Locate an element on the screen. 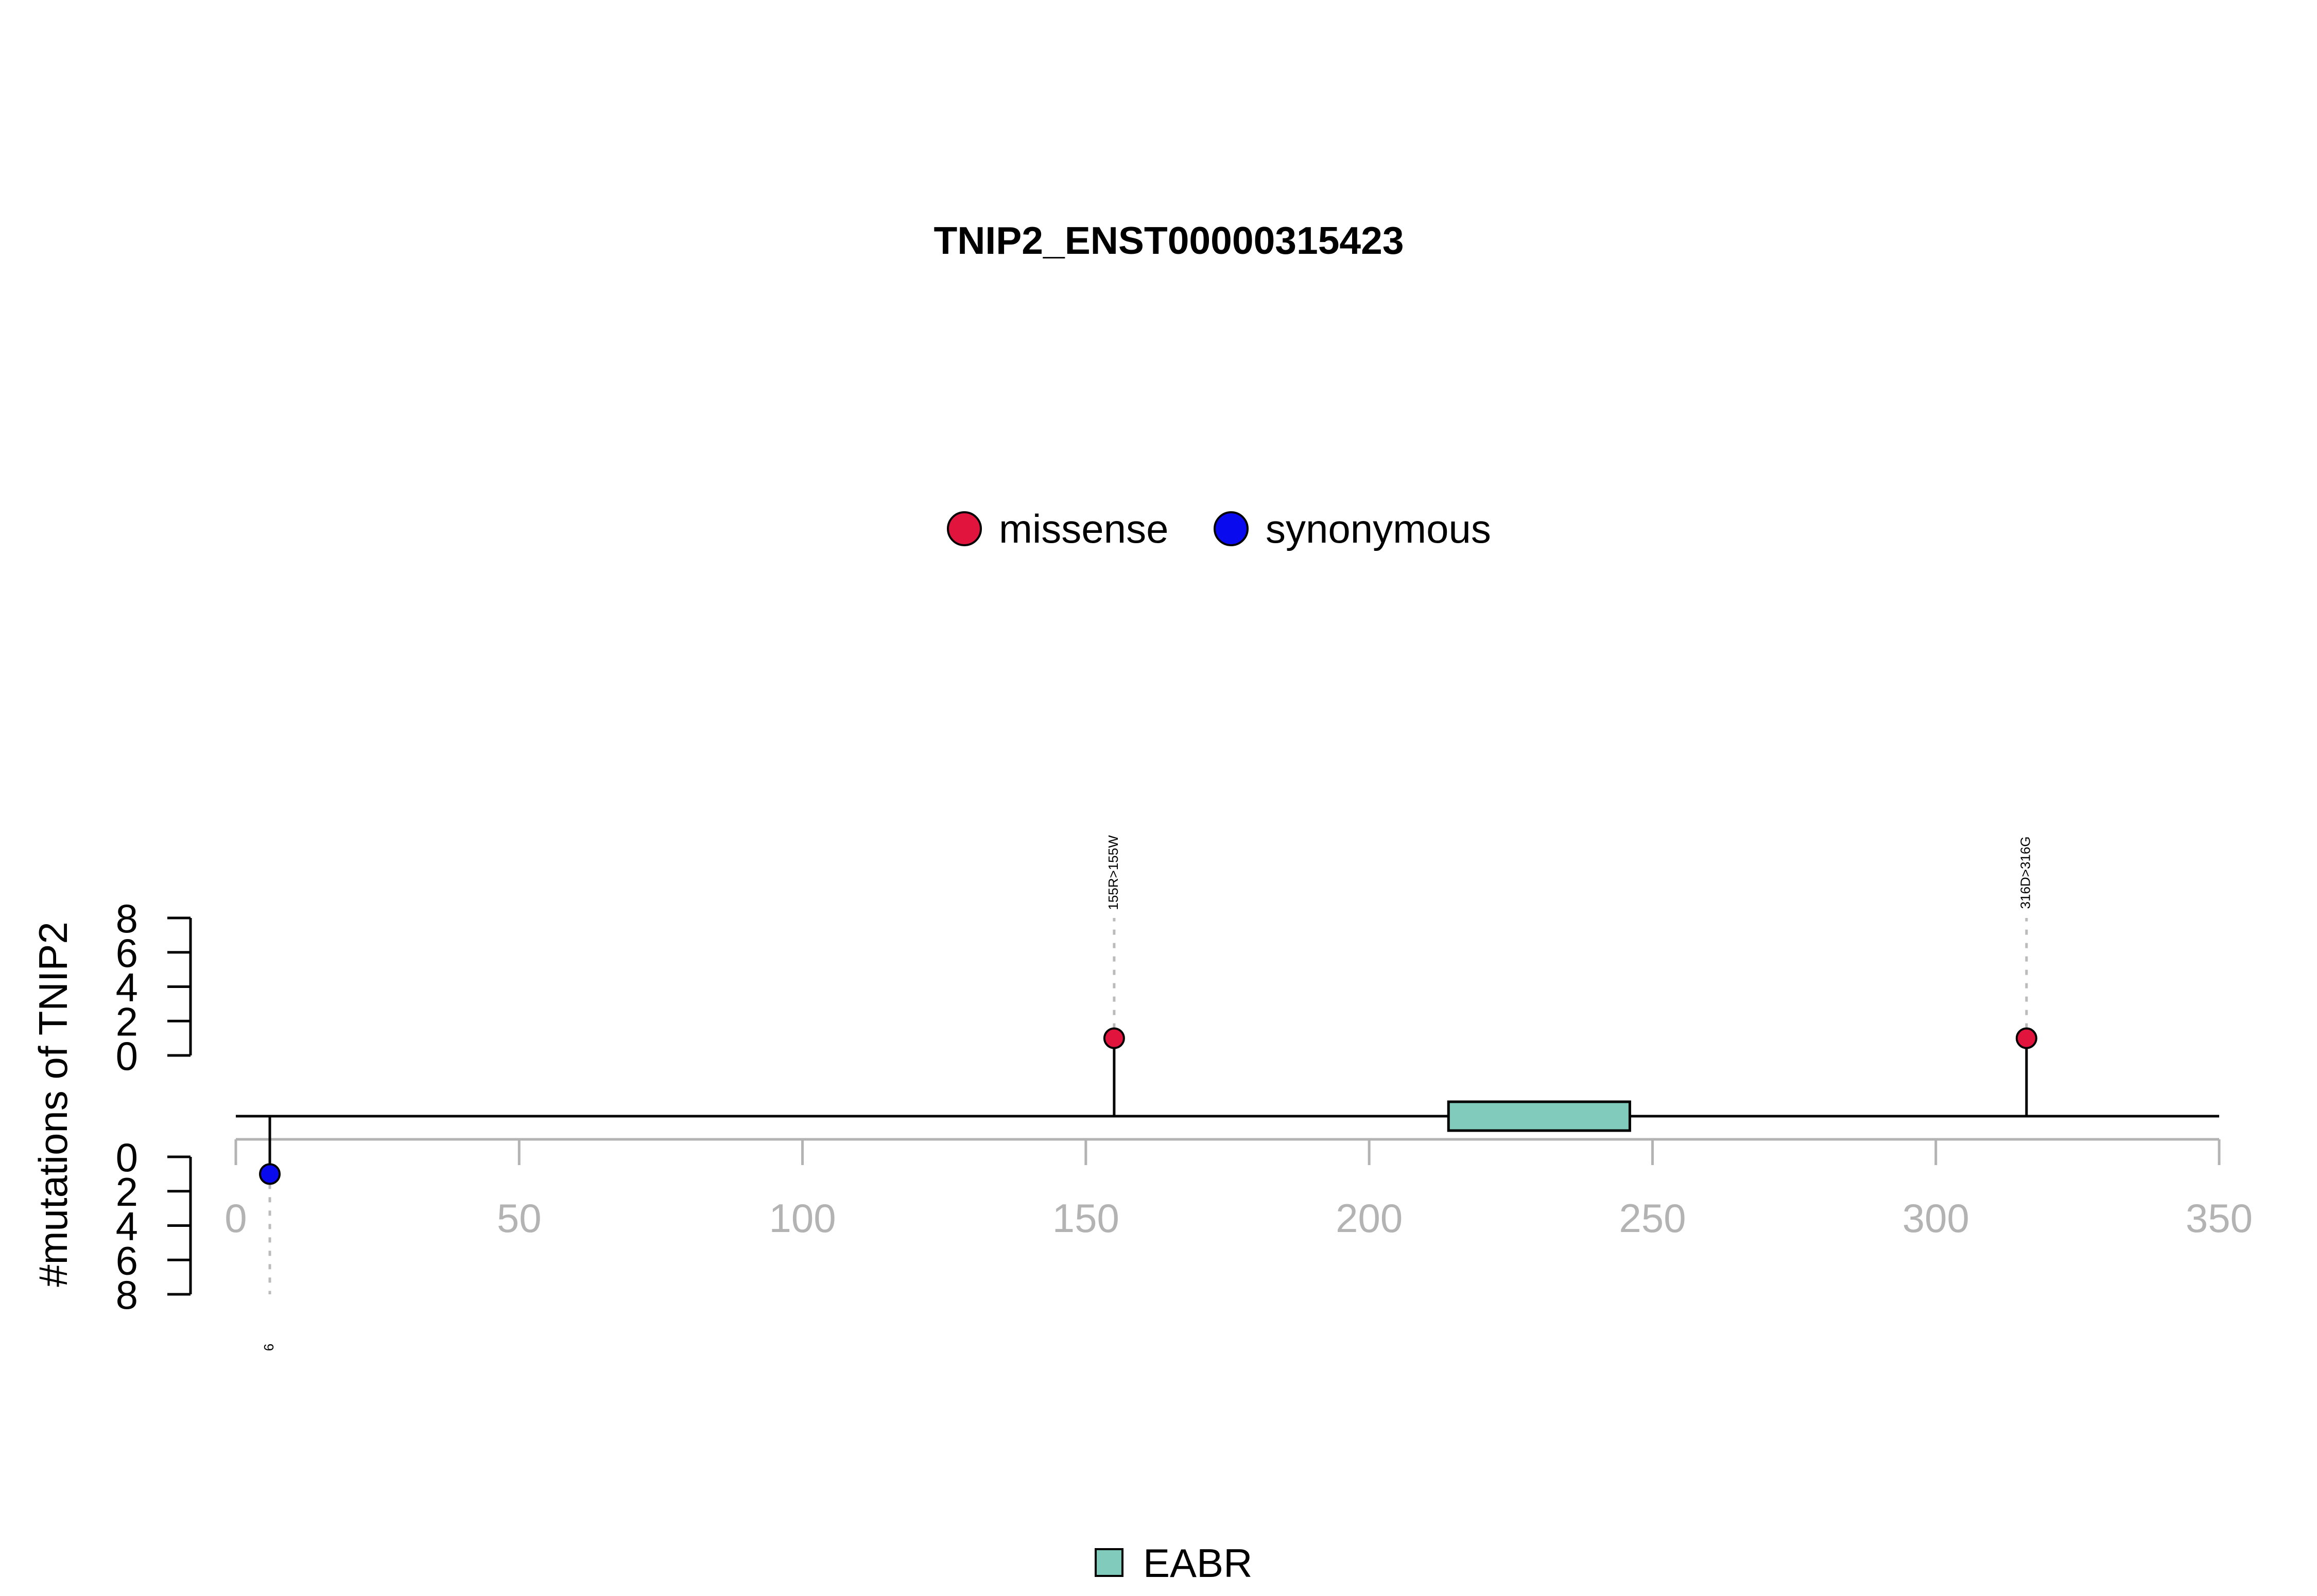 The image size is (2317, 1596). y-top-tick-label: 4 is located at coordinates (127, 988).